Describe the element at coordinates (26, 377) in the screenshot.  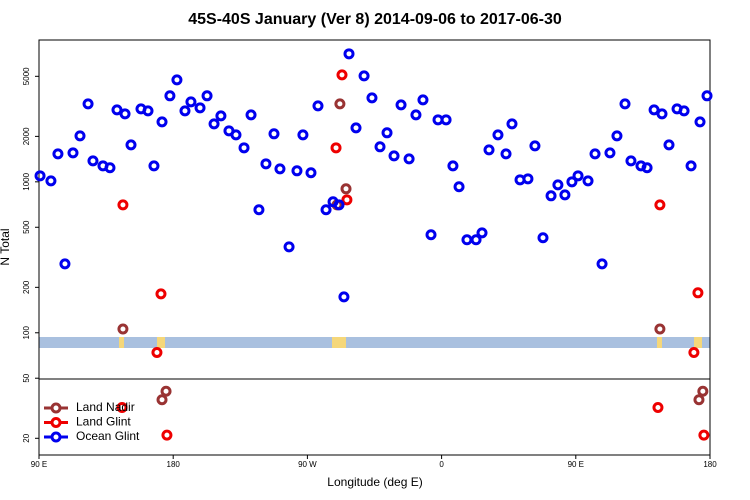
I see `y-tick-label: 50` at that location.